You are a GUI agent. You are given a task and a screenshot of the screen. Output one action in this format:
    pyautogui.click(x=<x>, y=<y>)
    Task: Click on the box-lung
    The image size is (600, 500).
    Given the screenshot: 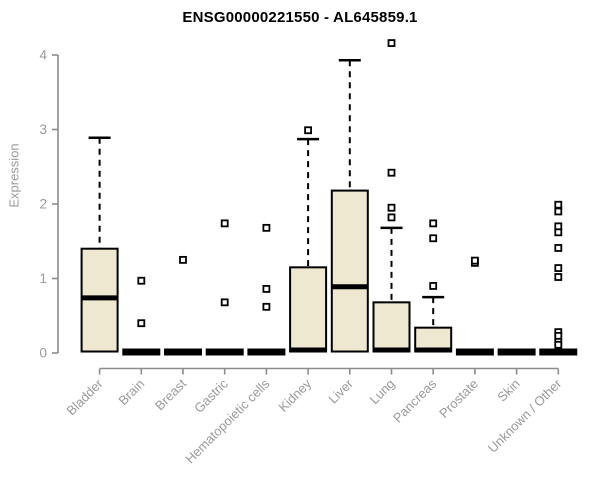 What is the action you would take?
    pyautogui.click(x=391, y=327)
    